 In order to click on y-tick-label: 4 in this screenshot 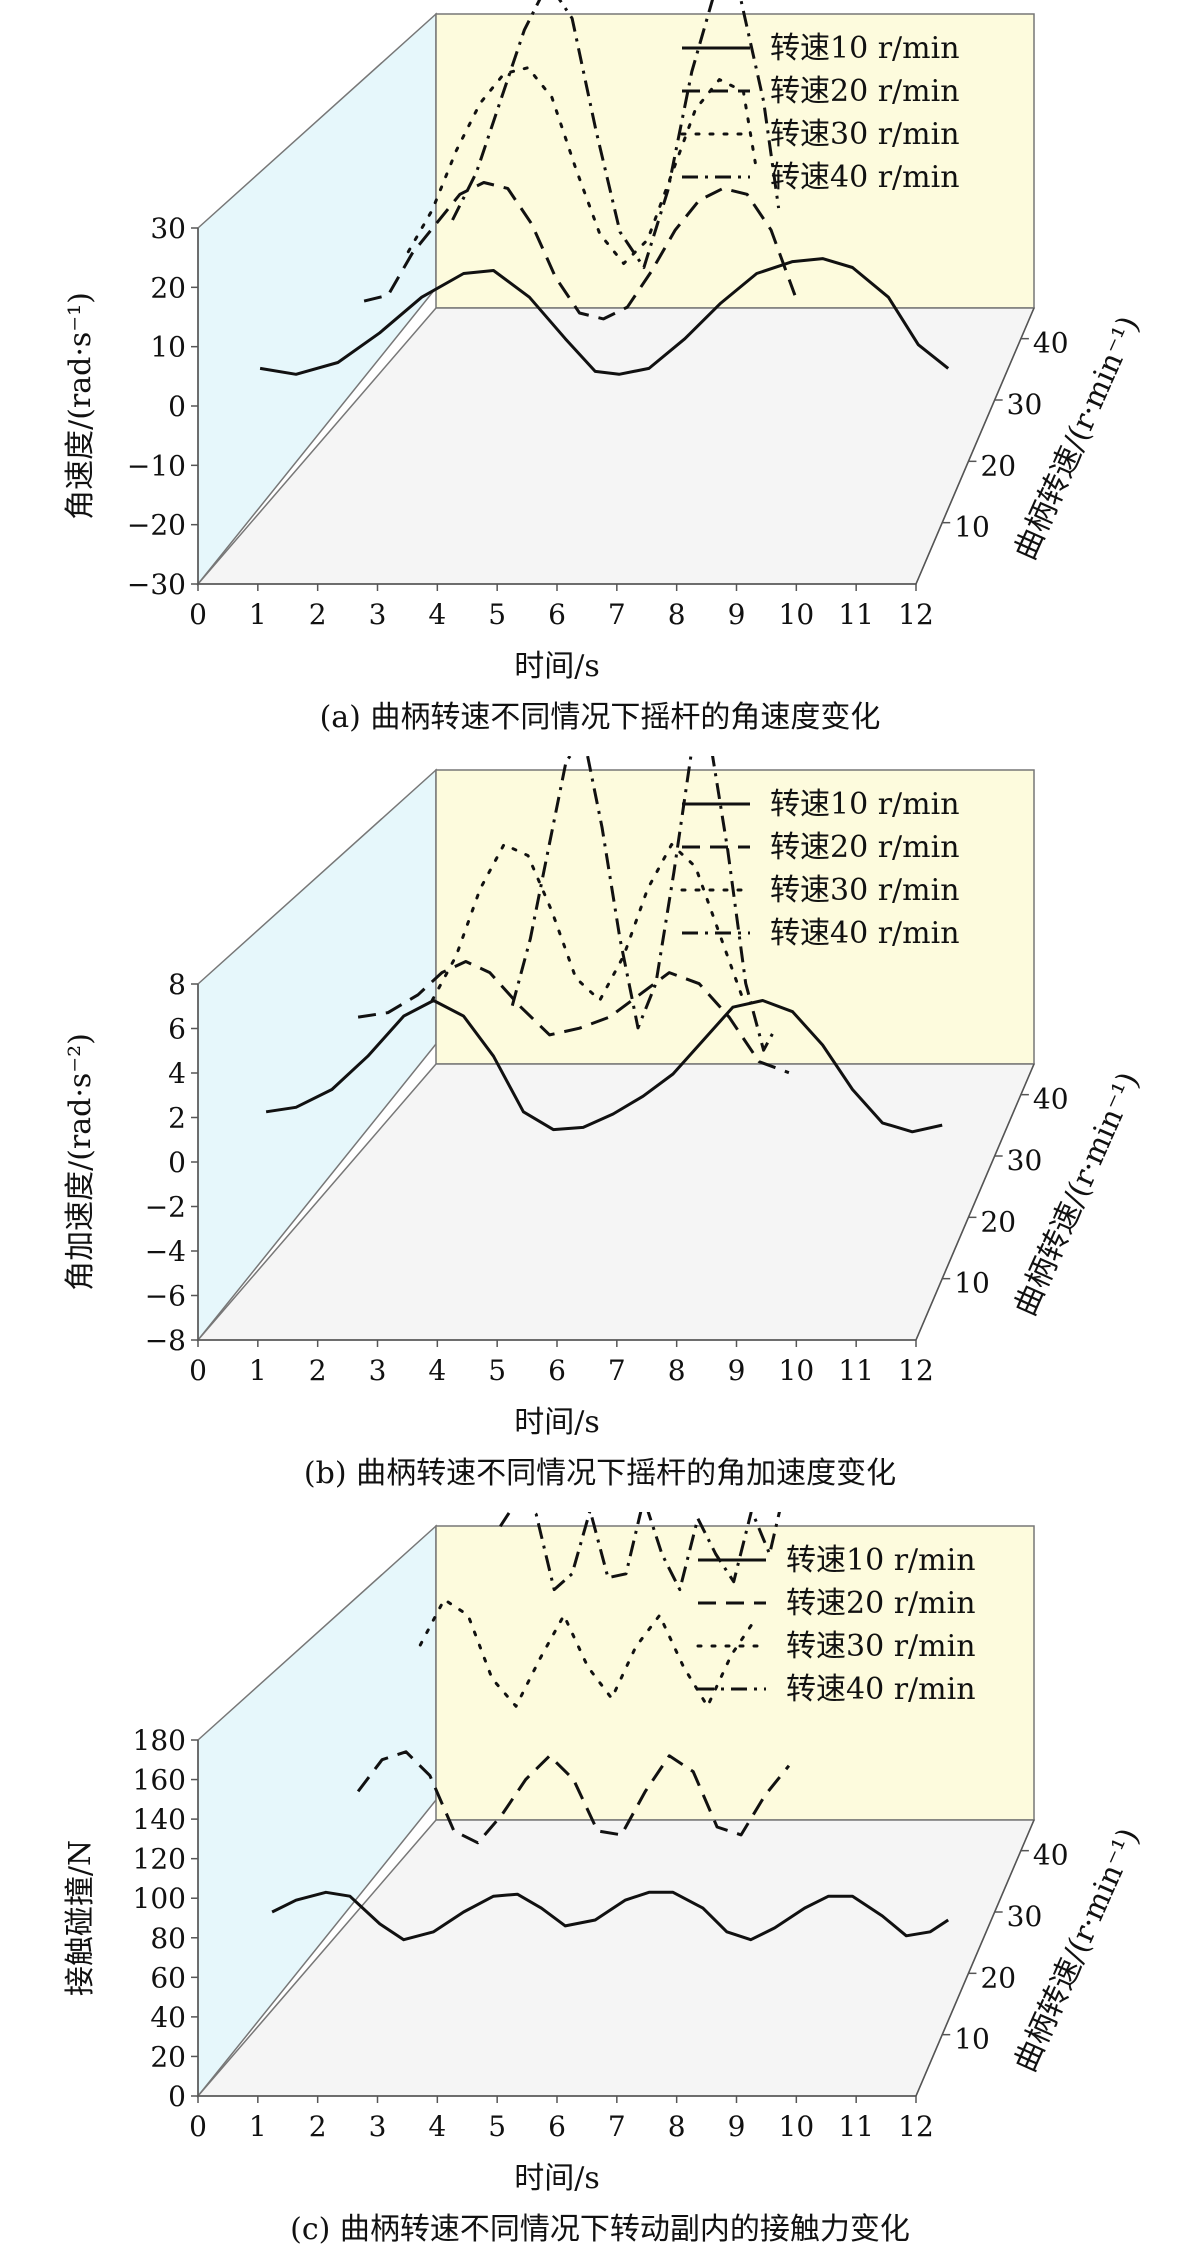, I will do `click(177, 1073)`.